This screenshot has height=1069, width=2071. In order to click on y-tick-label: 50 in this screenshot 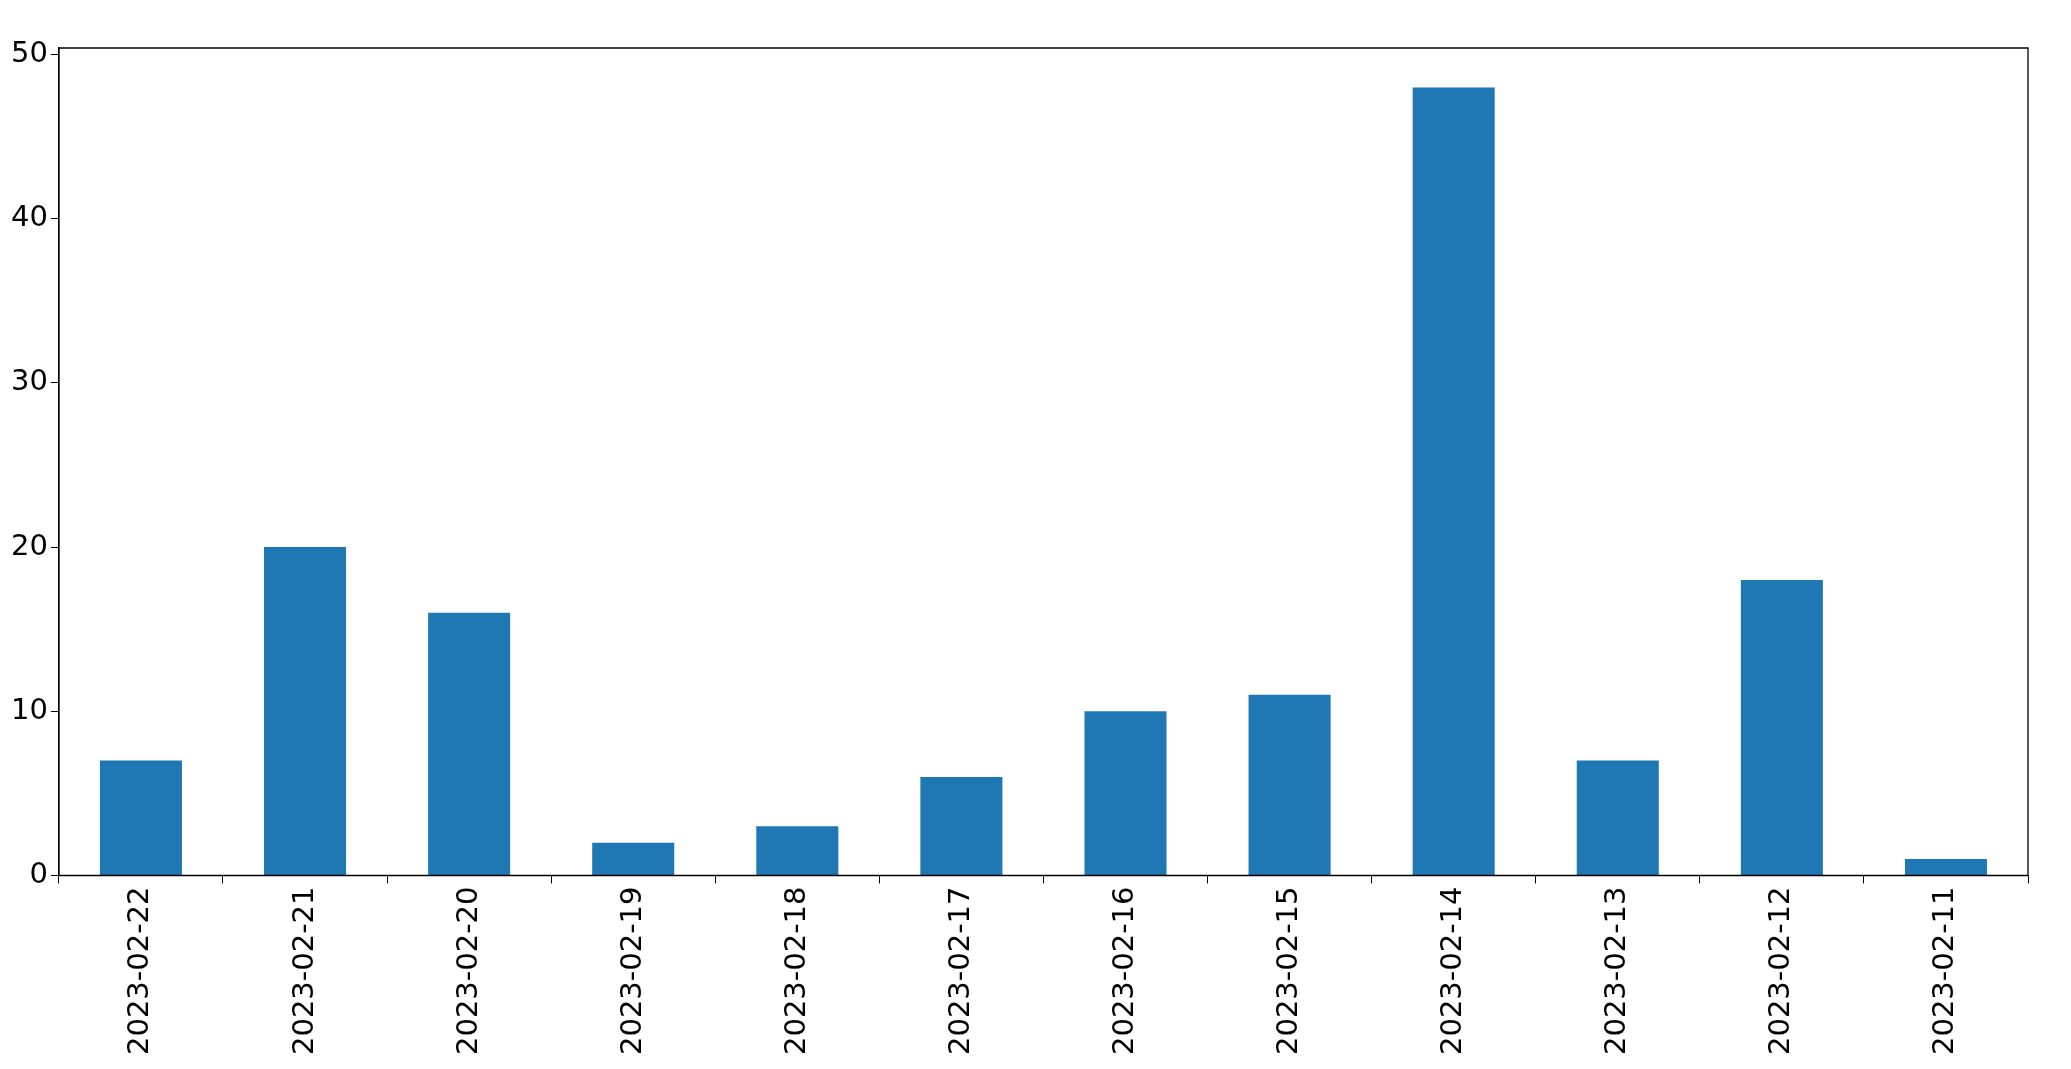, I will do `click(29, 52)`.